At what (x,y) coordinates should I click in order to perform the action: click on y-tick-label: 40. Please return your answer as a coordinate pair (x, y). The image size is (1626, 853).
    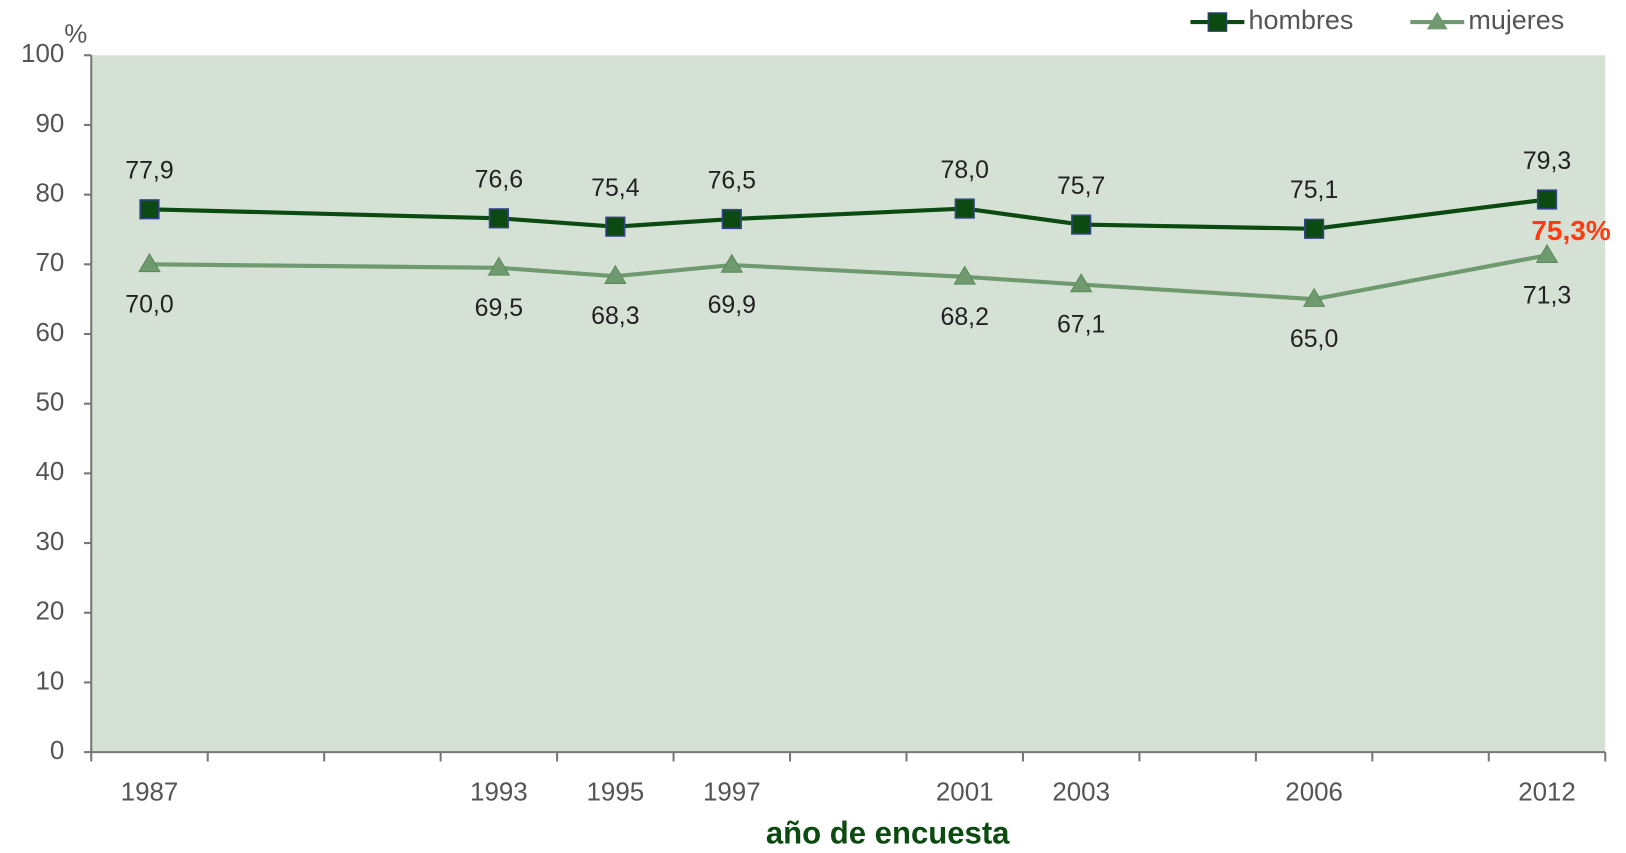
    Looking at the image, I should click on (49, 472).